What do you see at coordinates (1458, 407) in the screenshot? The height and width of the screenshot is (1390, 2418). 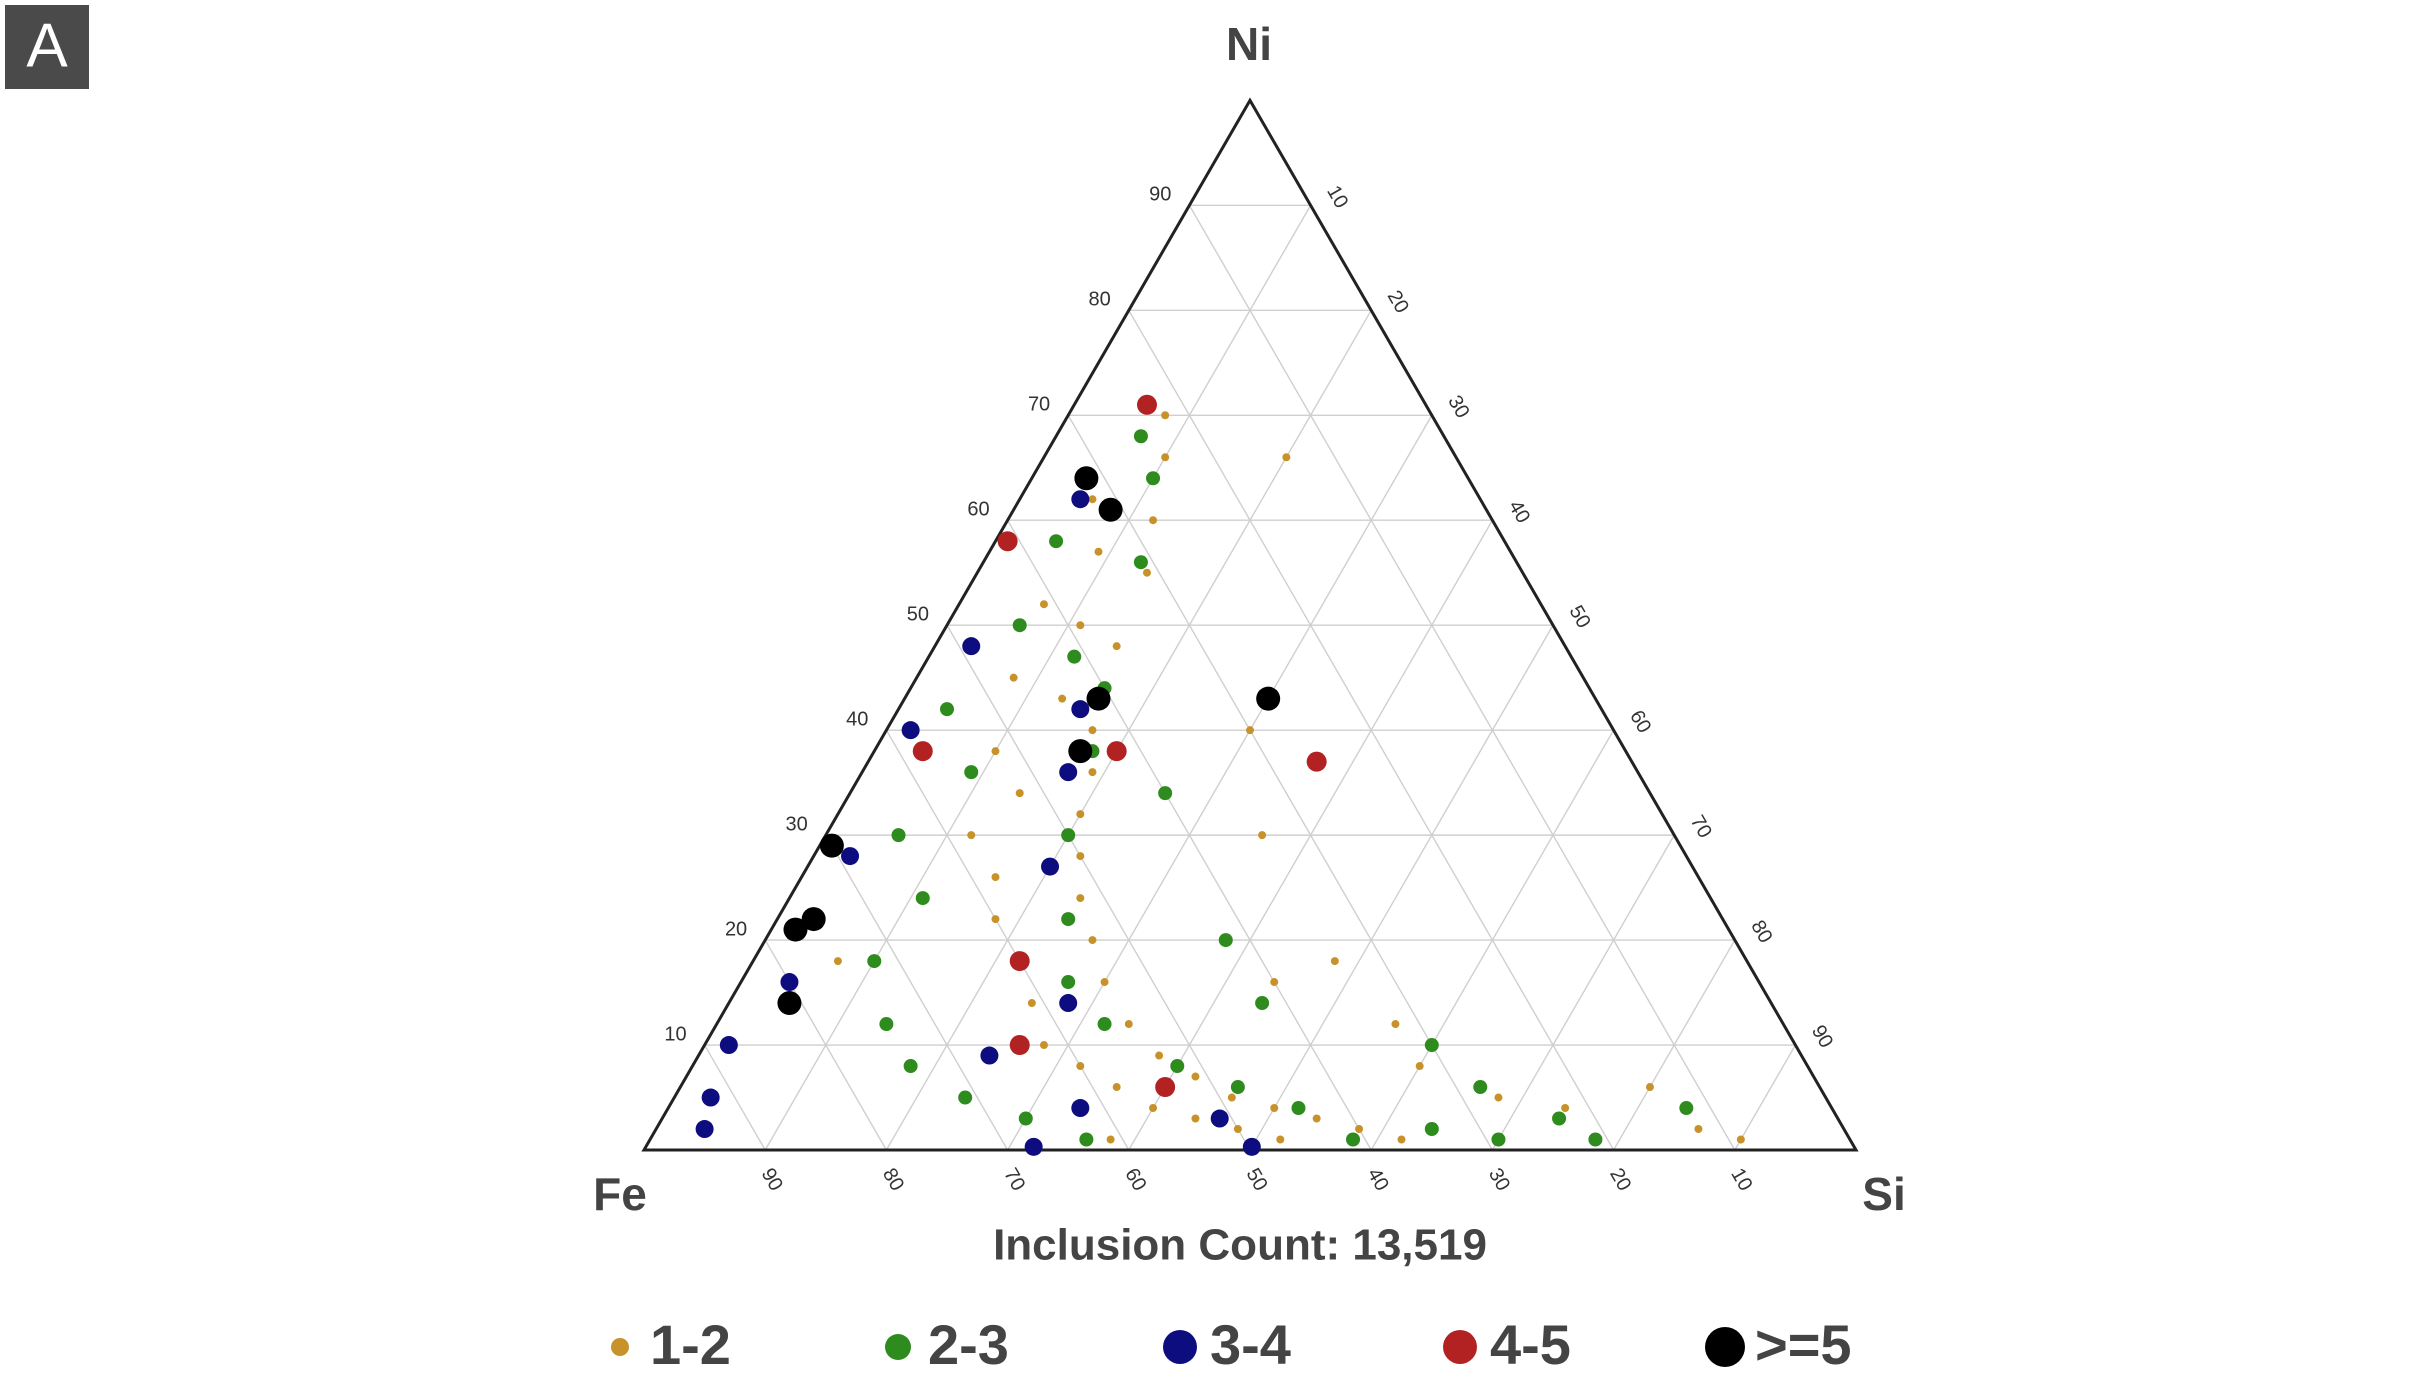 I see `si-tick-label: 30` at bounding box center [1458, 407].